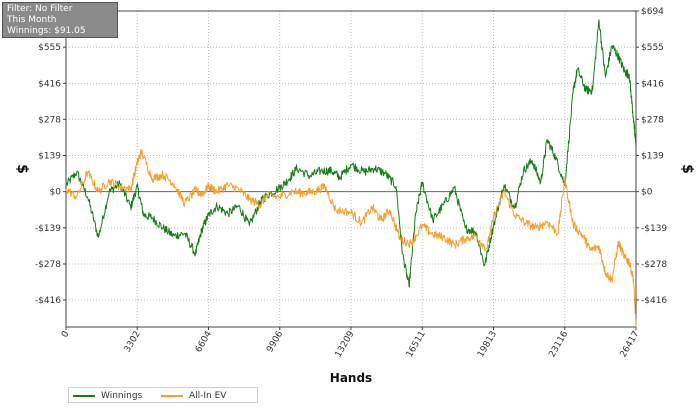 This screenshot has height=411, width=700. What do you see at coordinates (122, 396) in the screenshot?
I see `legend-label-winnings: Winnings` at bounding box center [122, 396].